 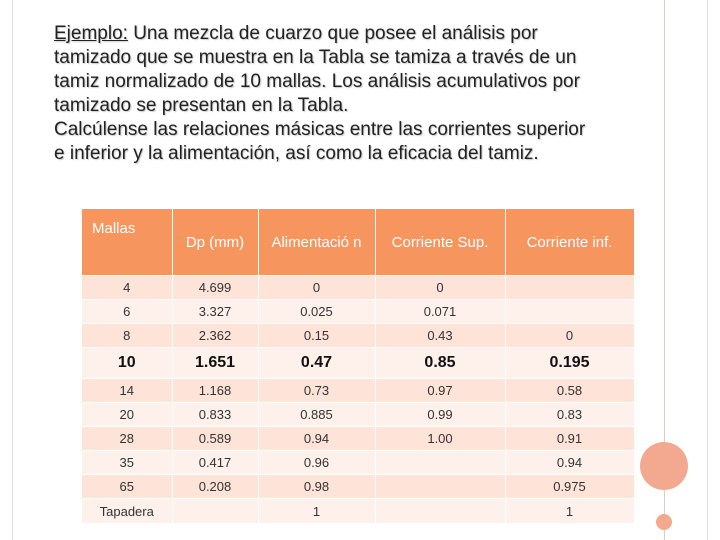 I want to click on header-mallas: Mallas, so click(x=127, y=242).